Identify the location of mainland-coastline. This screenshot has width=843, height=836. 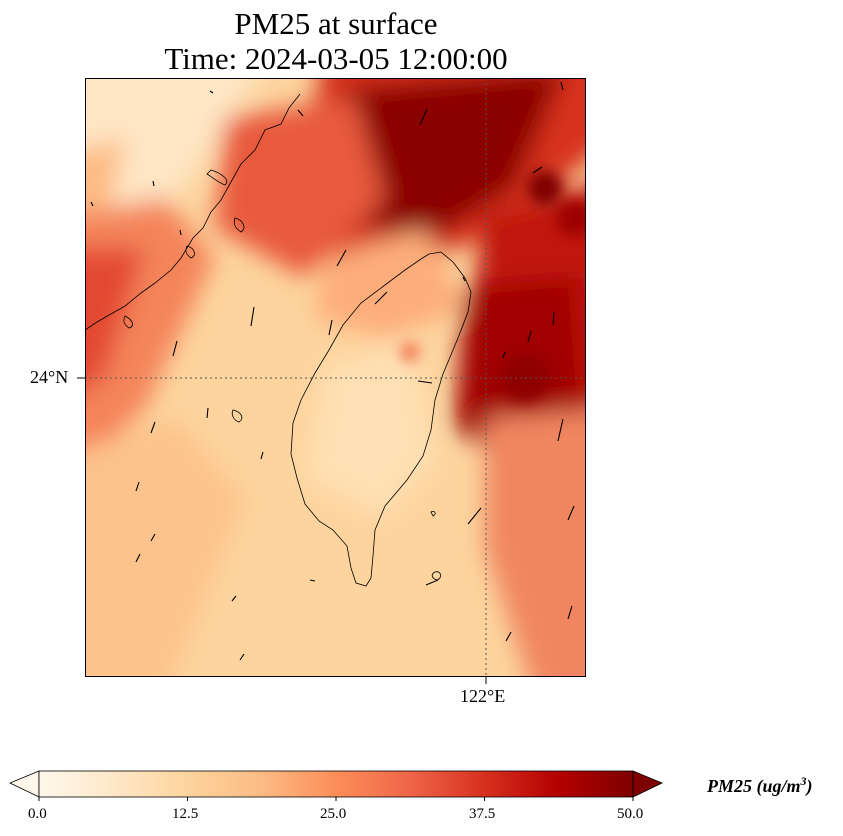
(193, 212).